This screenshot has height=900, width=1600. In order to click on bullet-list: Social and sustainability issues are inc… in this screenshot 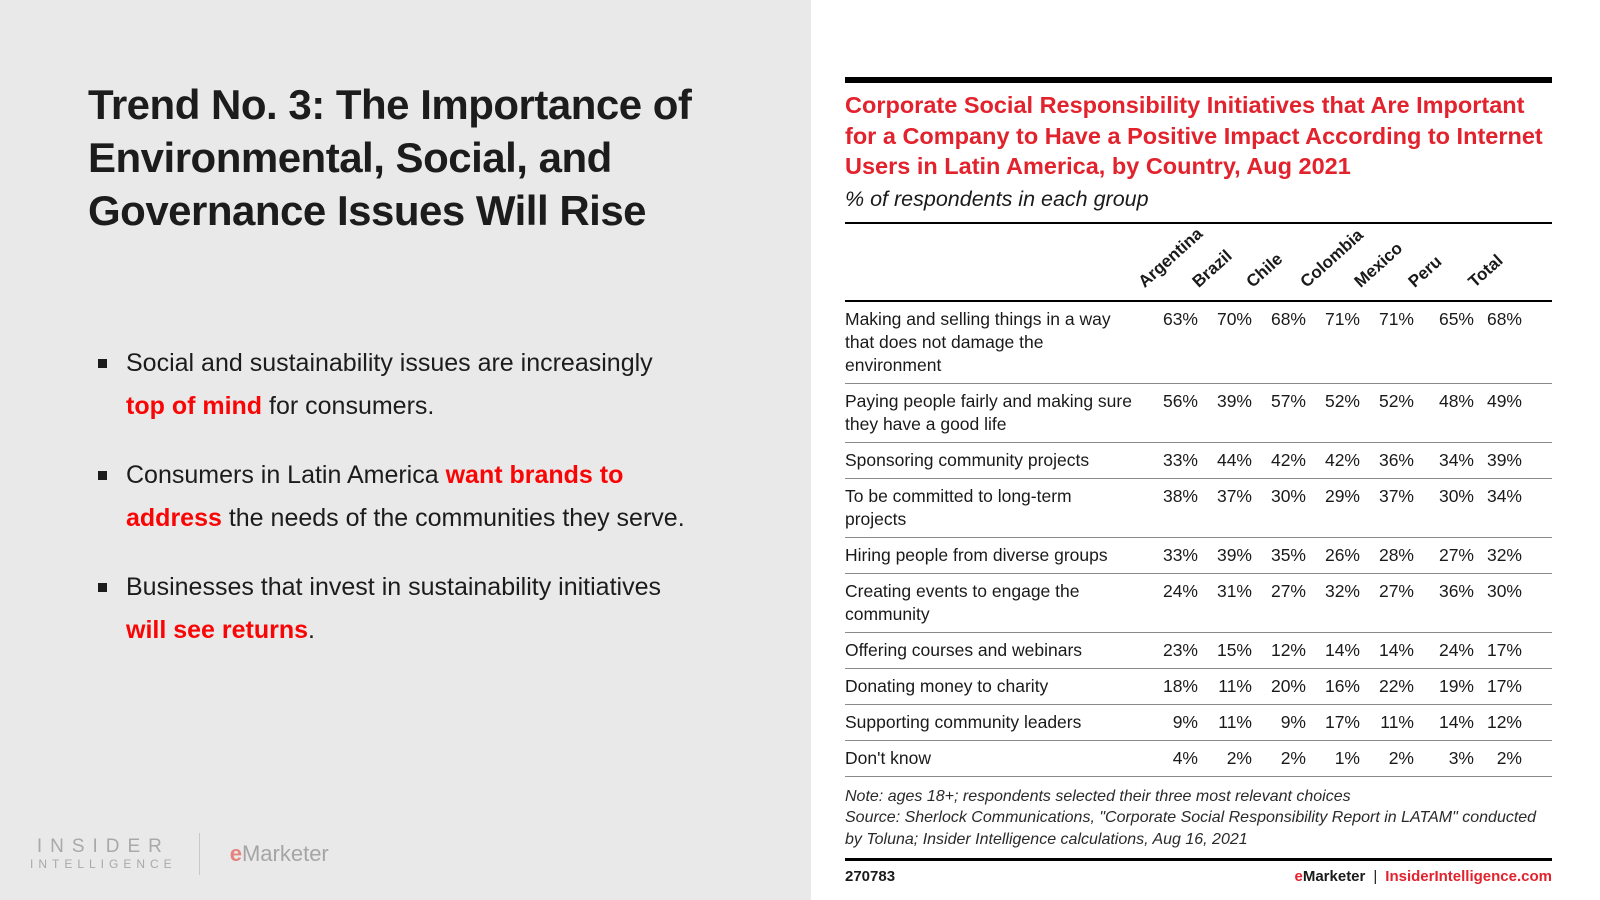, I will do `click(408, 510)`.